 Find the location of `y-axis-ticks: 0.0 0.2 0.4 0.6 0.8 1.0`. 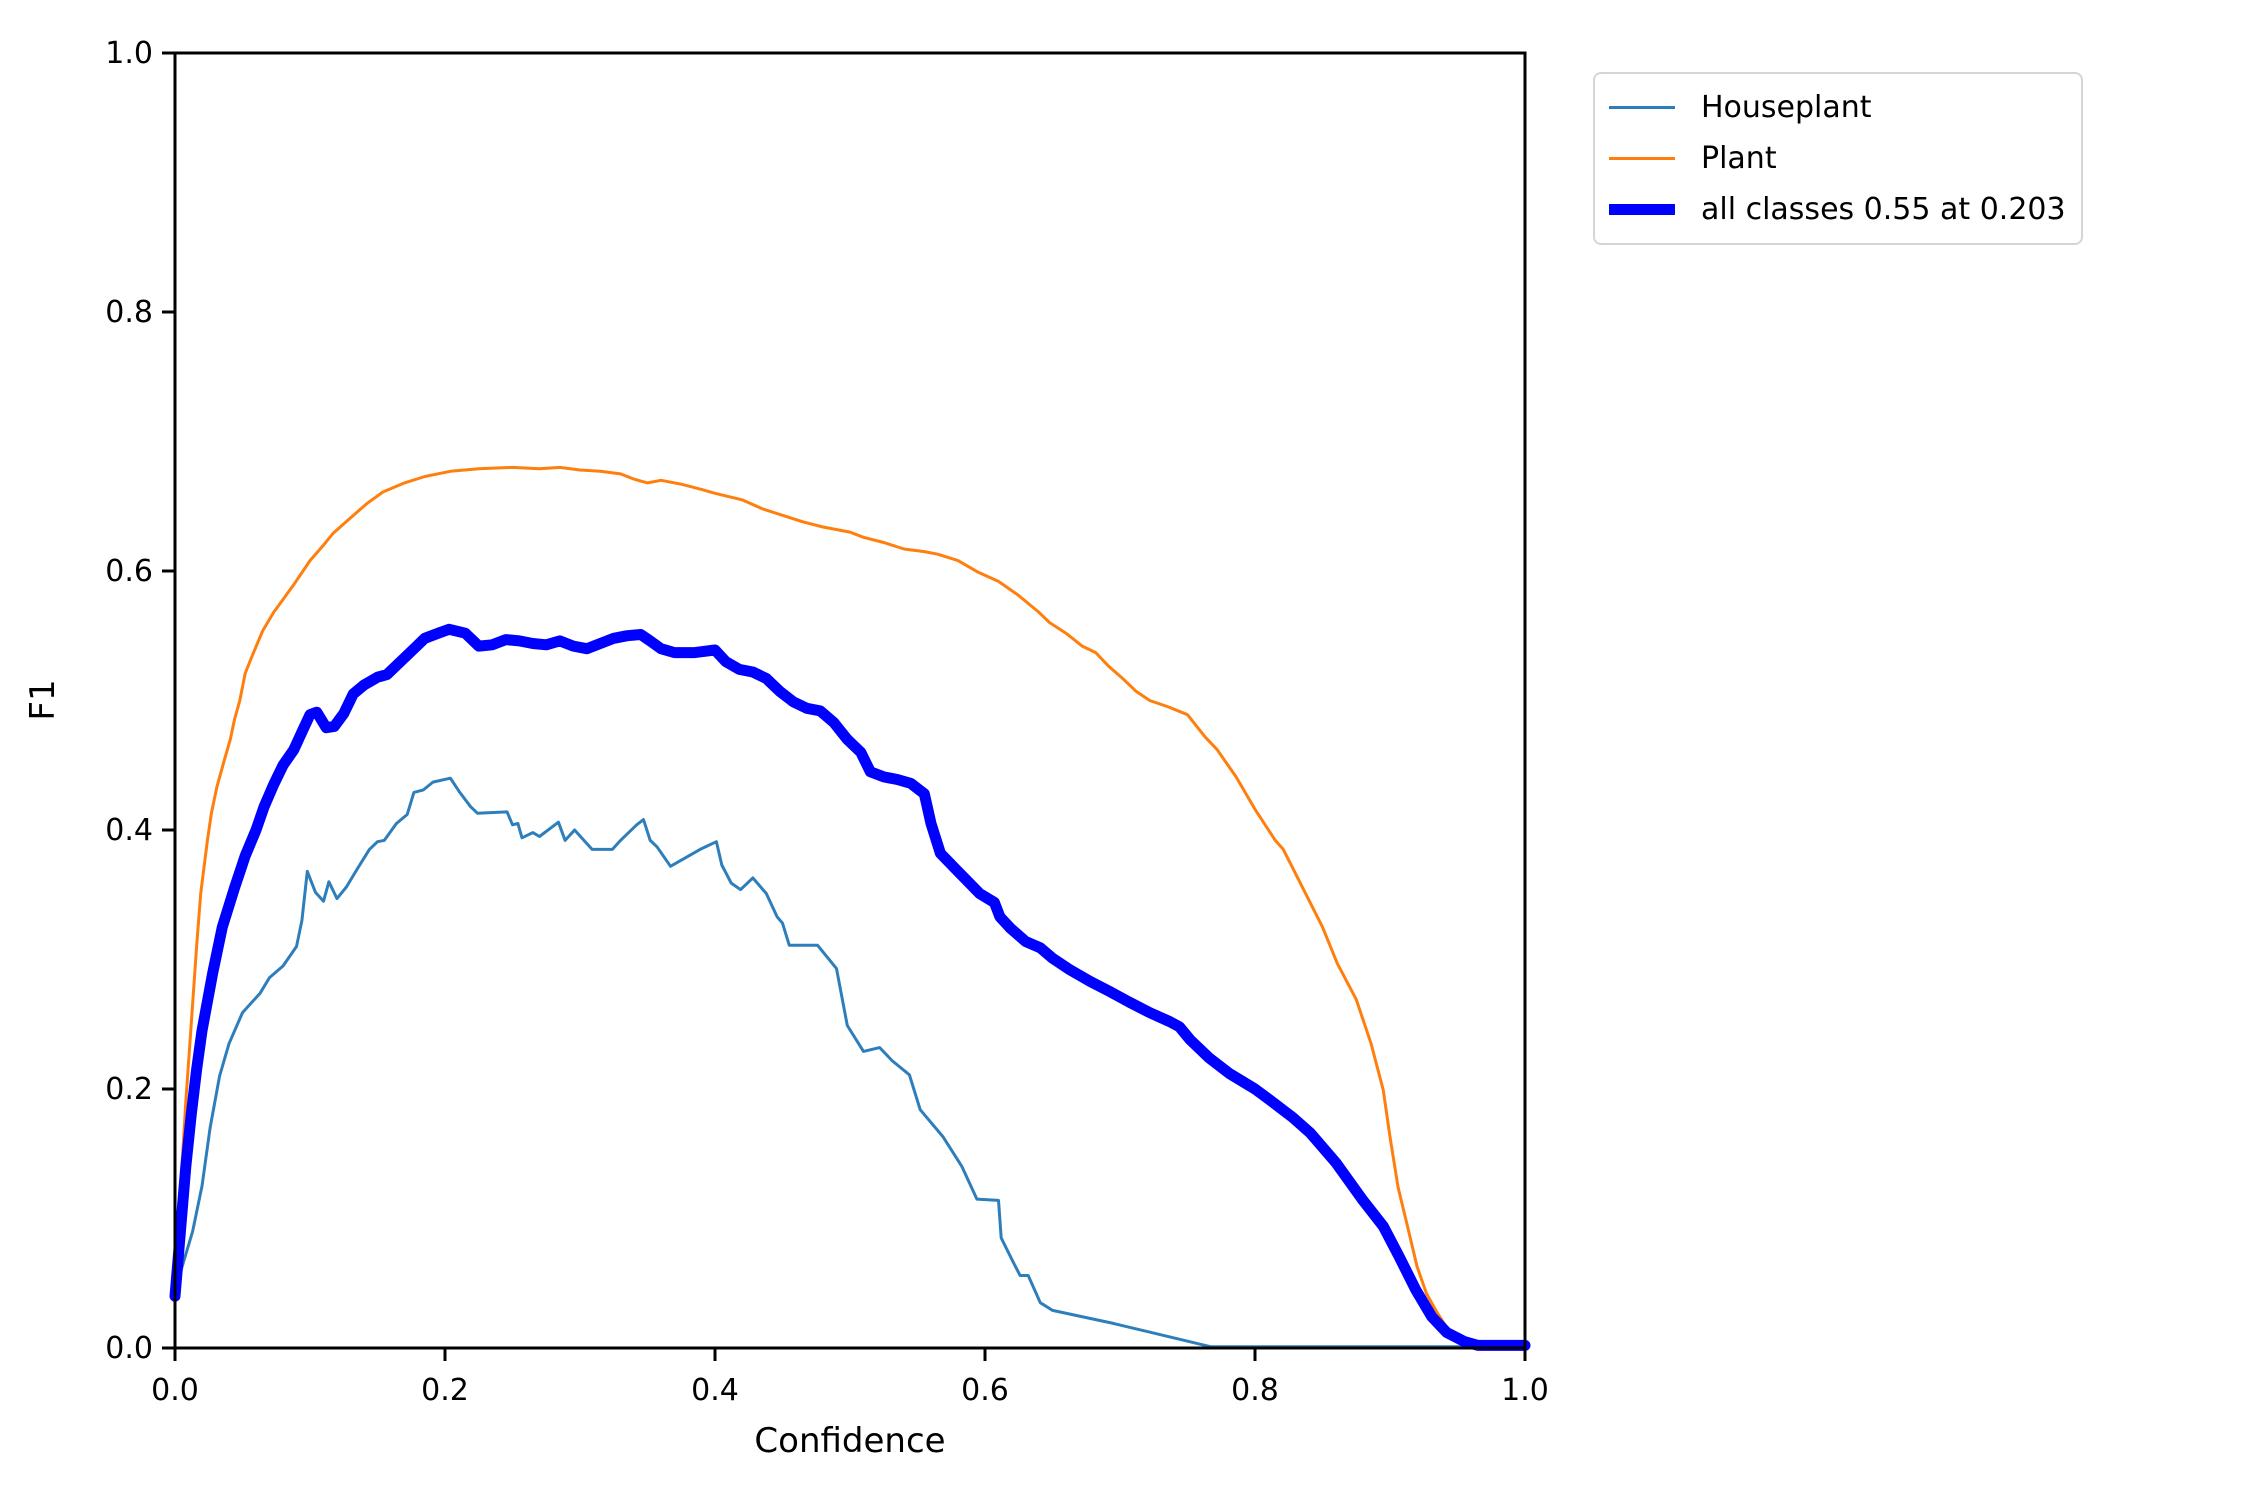

y-axis-ticks: 0.0 0.2 0.4 0.6 0.8 1.0 is located at coordinates (140, 701).